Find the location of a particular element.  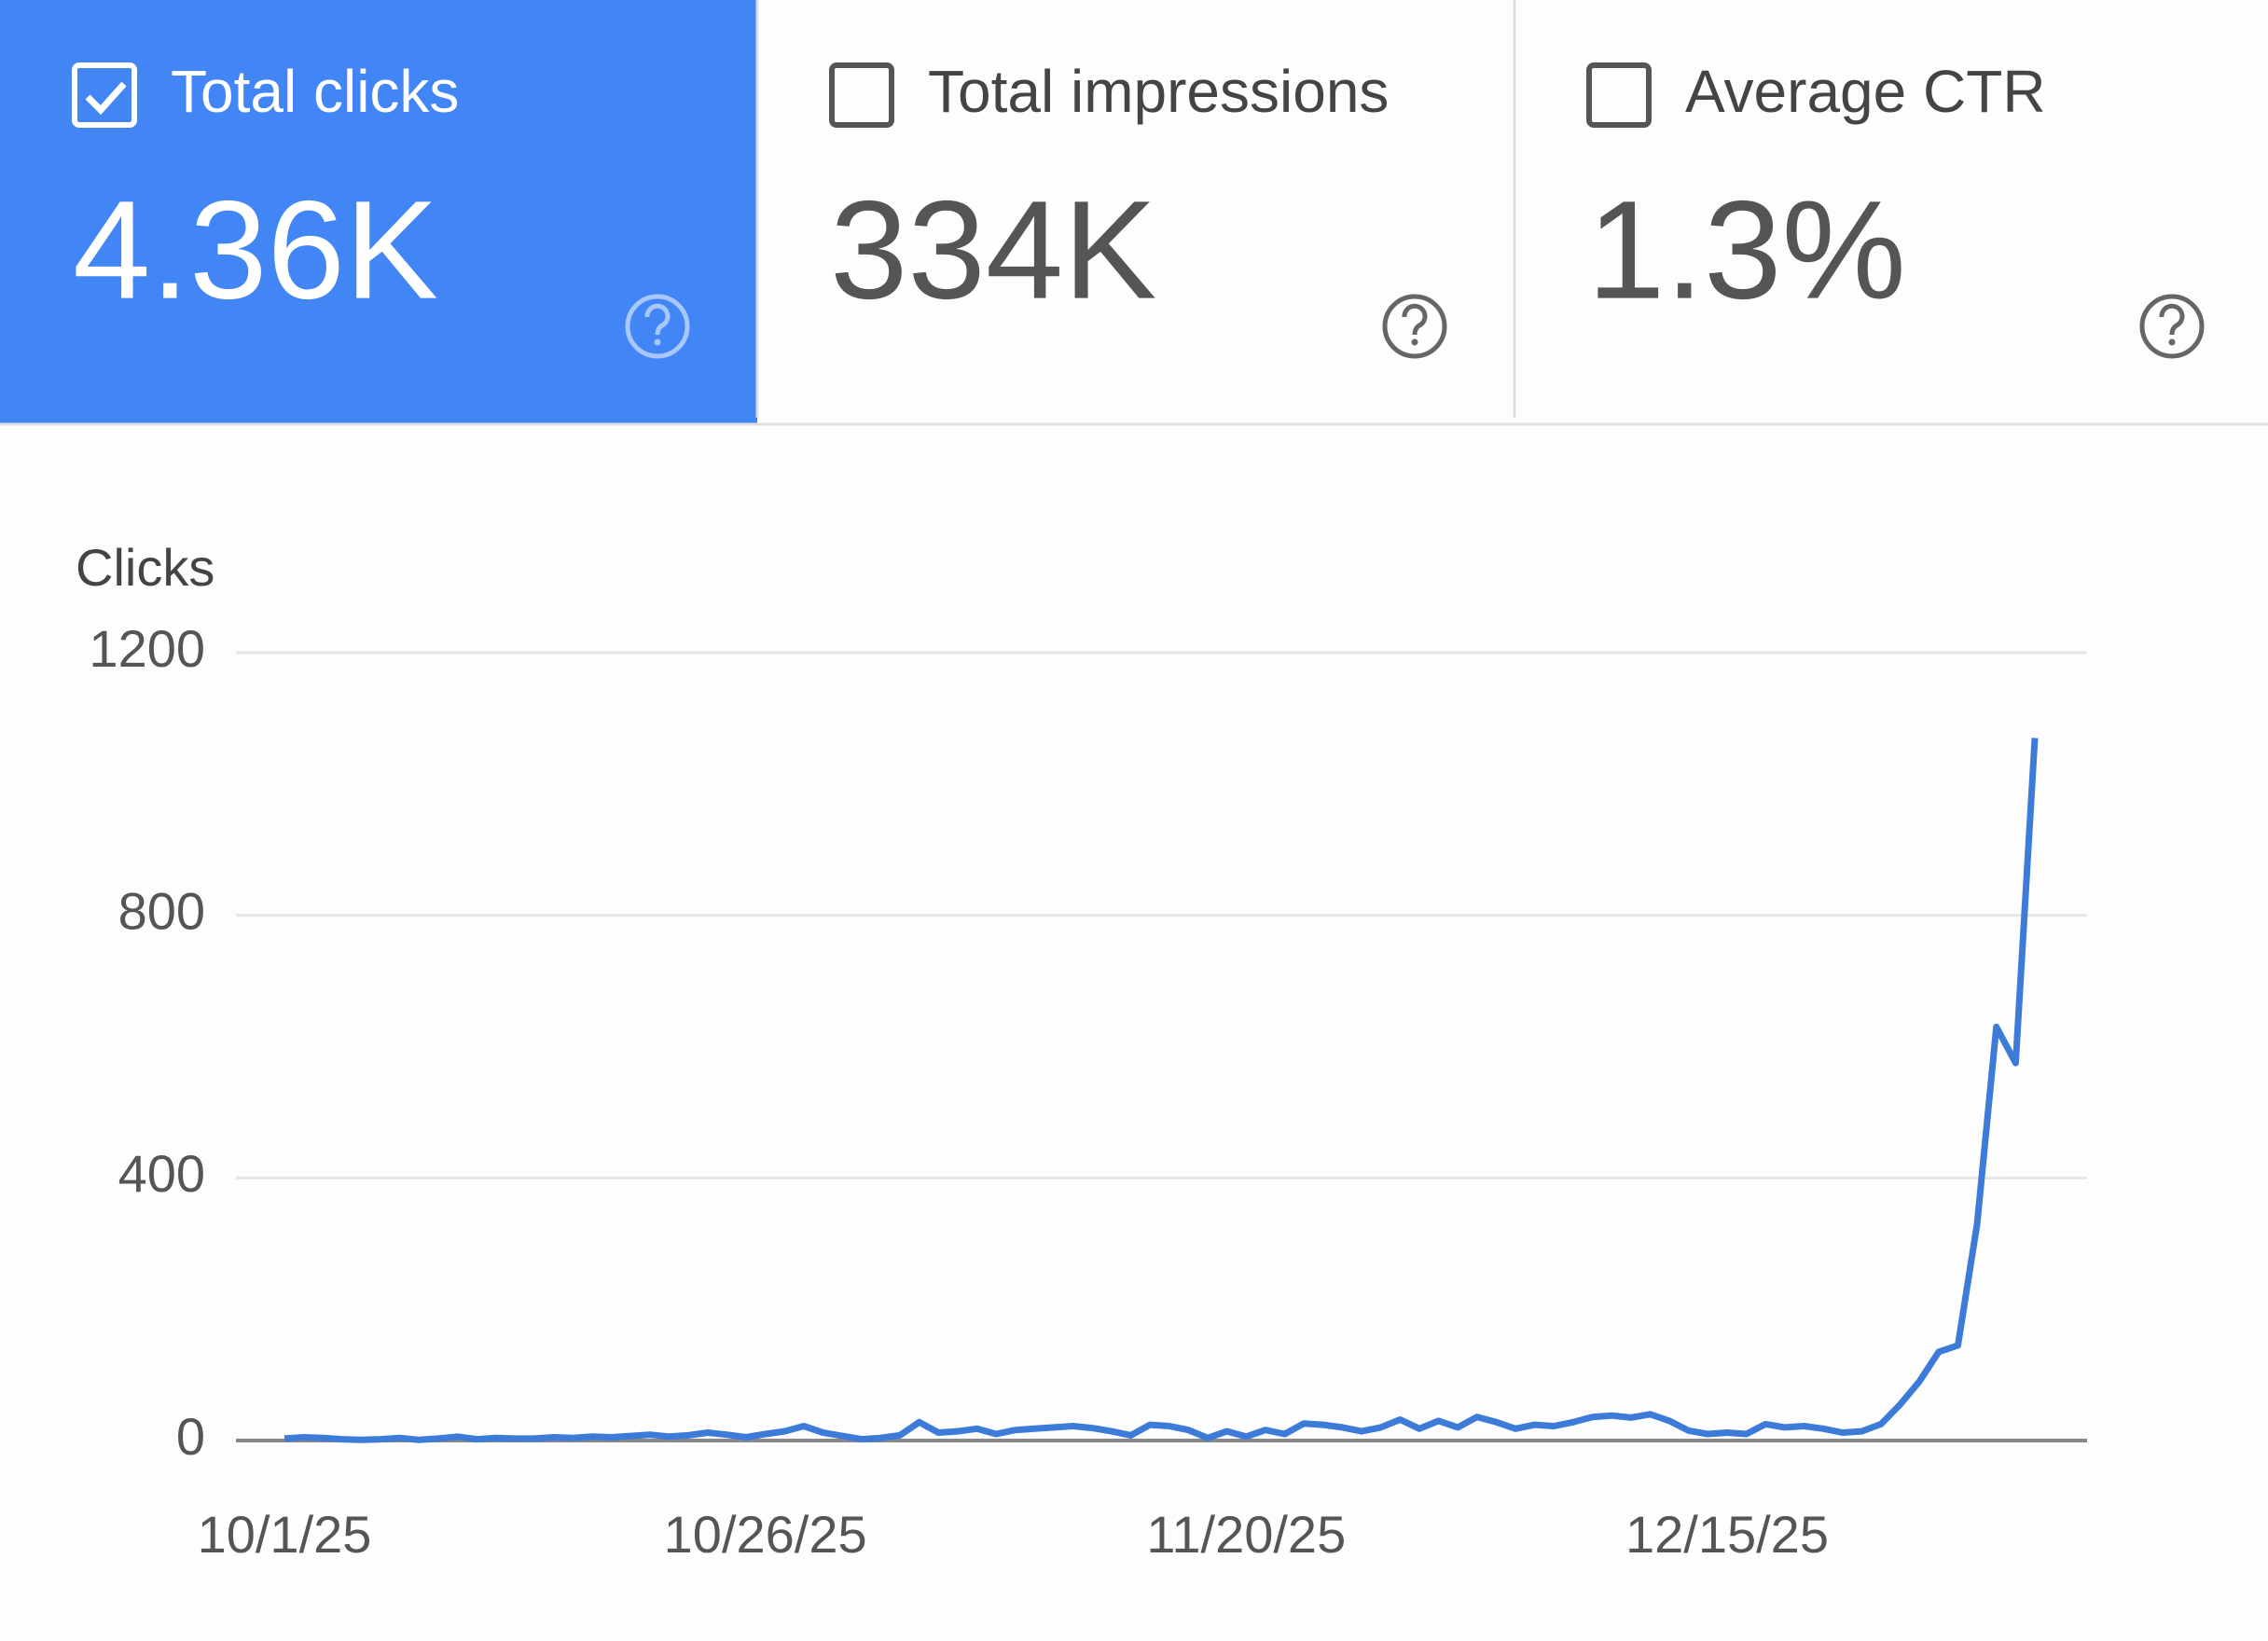

x-tick-label: 10/1/25 is located at coordinates (285, 1534).